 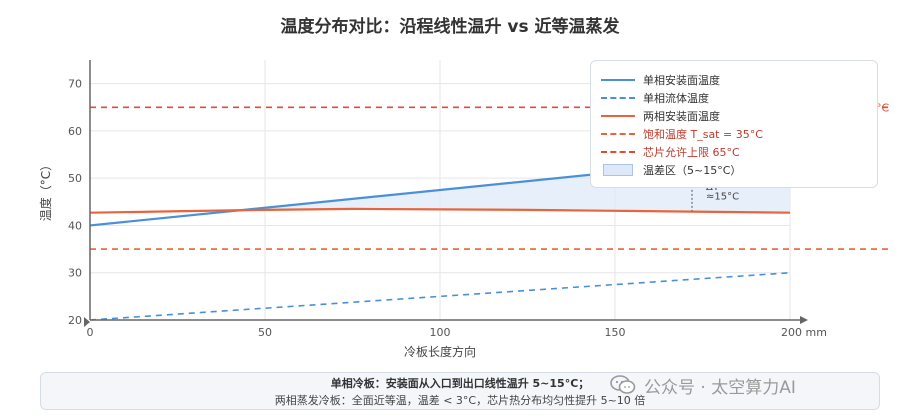 I want to click on x-axis-arrow, so click(x=804, y=320).